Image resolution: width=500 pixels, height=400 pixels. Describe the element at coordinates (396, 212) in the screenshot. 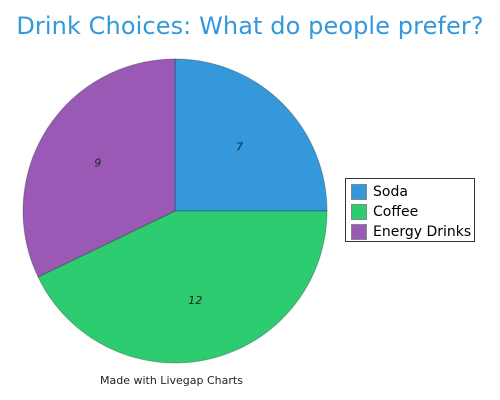

I see `legend-label-coffee: Coffee` at that location.